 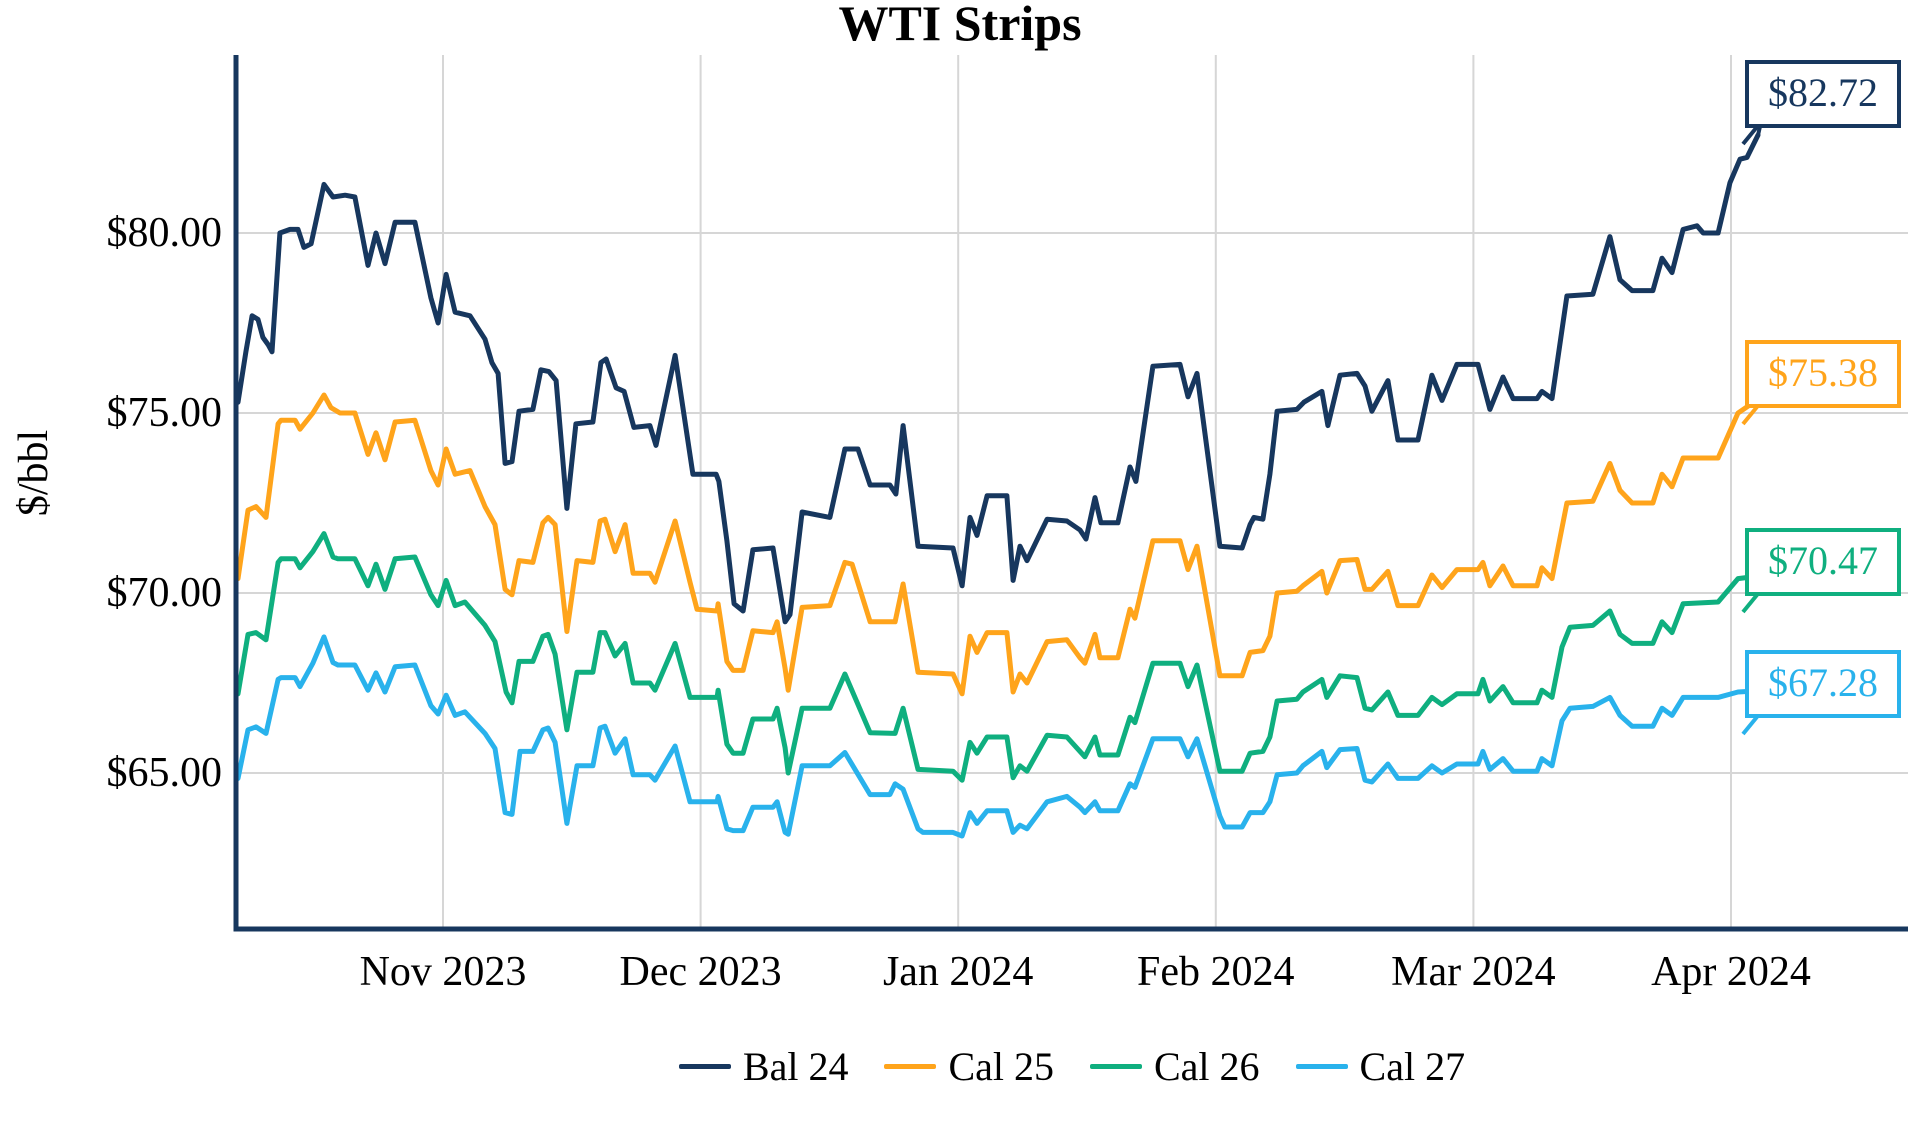 I want to click on y-tick-label: $80.00, so click(x=164, y=233).